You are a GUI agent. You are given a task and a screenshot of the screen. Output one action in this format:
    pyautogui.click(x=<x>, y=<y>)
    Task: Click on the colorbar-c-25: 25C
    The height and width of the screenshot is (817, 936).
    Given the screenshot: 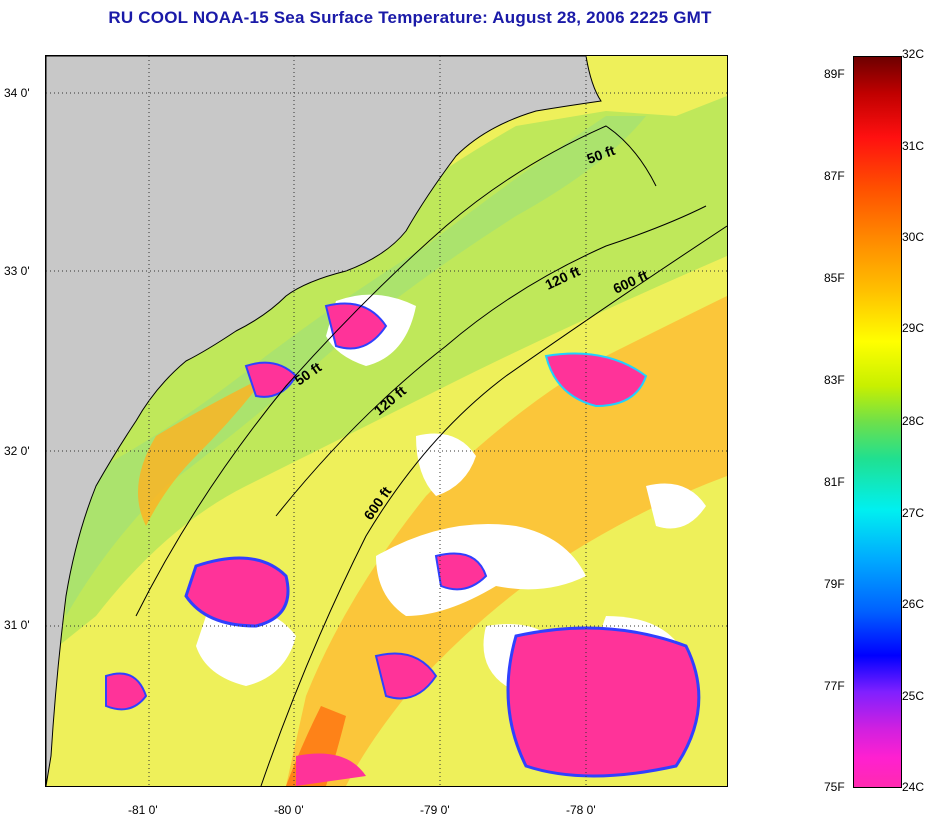 What is the action you would take?
    pyautogui.click(x=913, y=696)
    